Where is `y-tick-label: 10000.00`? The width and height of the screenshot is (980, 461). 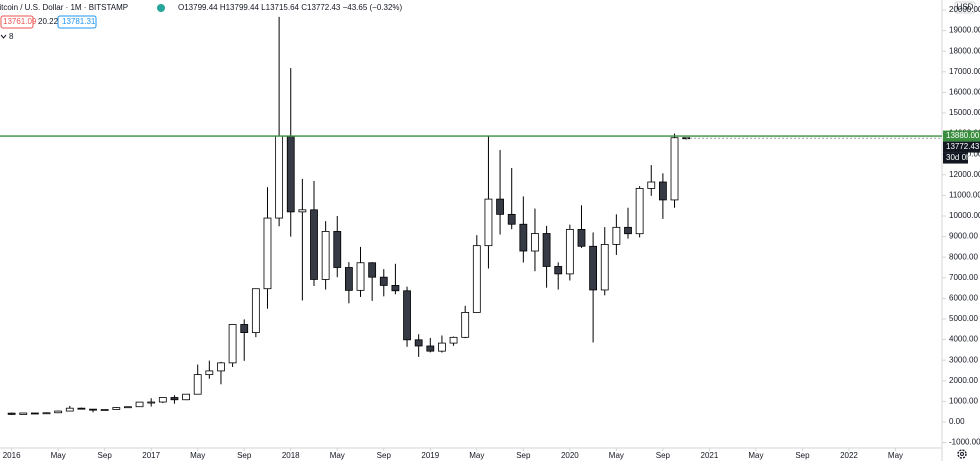
y-tick-label: 10000.00 is located at coordinates (964, 215).